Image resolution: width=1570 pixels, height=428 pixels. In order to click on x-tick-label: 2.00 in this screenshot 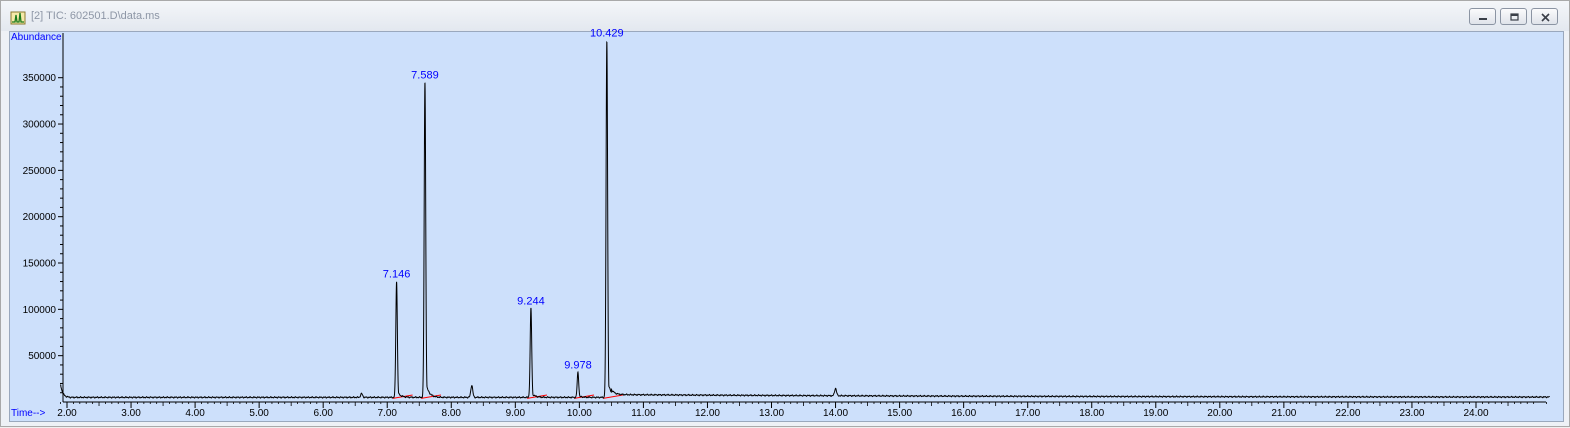, I will do `click(67, 413)`.